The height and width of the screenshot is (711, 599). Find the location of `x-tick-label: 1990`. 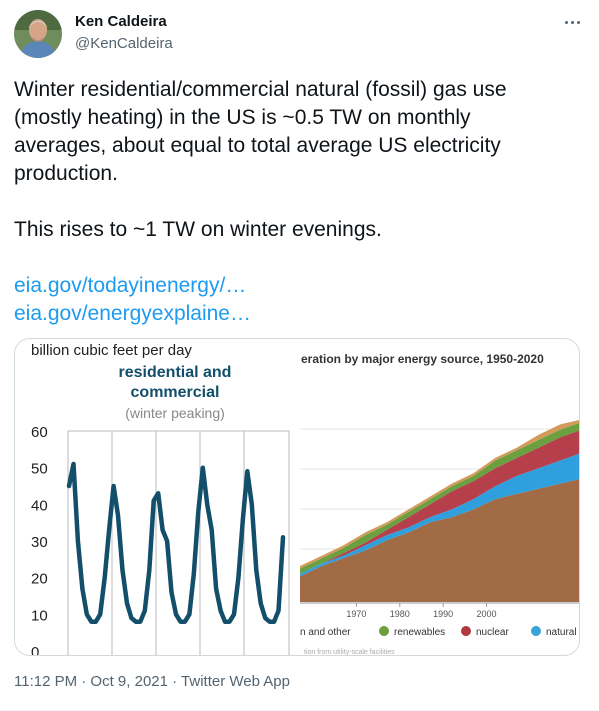

x-tick-label: 1990 is located at coordinates (443, 614).